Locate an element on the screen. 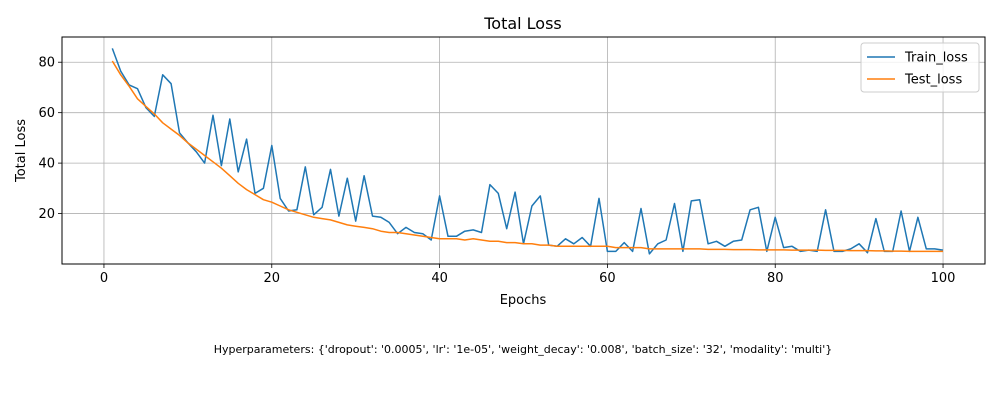  x-tick-label: 40 is located at coordinates (439, 278).